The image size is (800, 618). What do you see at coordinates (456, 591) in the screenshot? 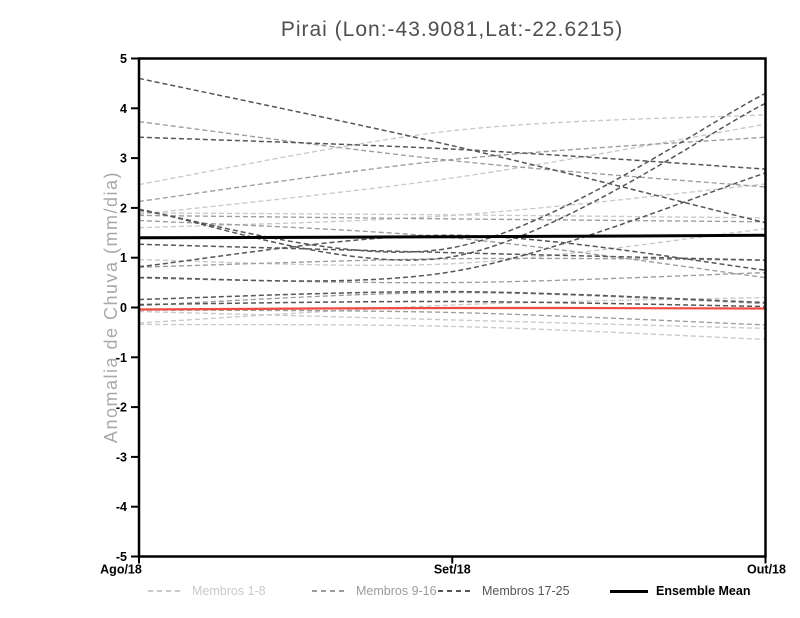
I see `legend-dash-swatch-dark` at bounding box center [456, 591].